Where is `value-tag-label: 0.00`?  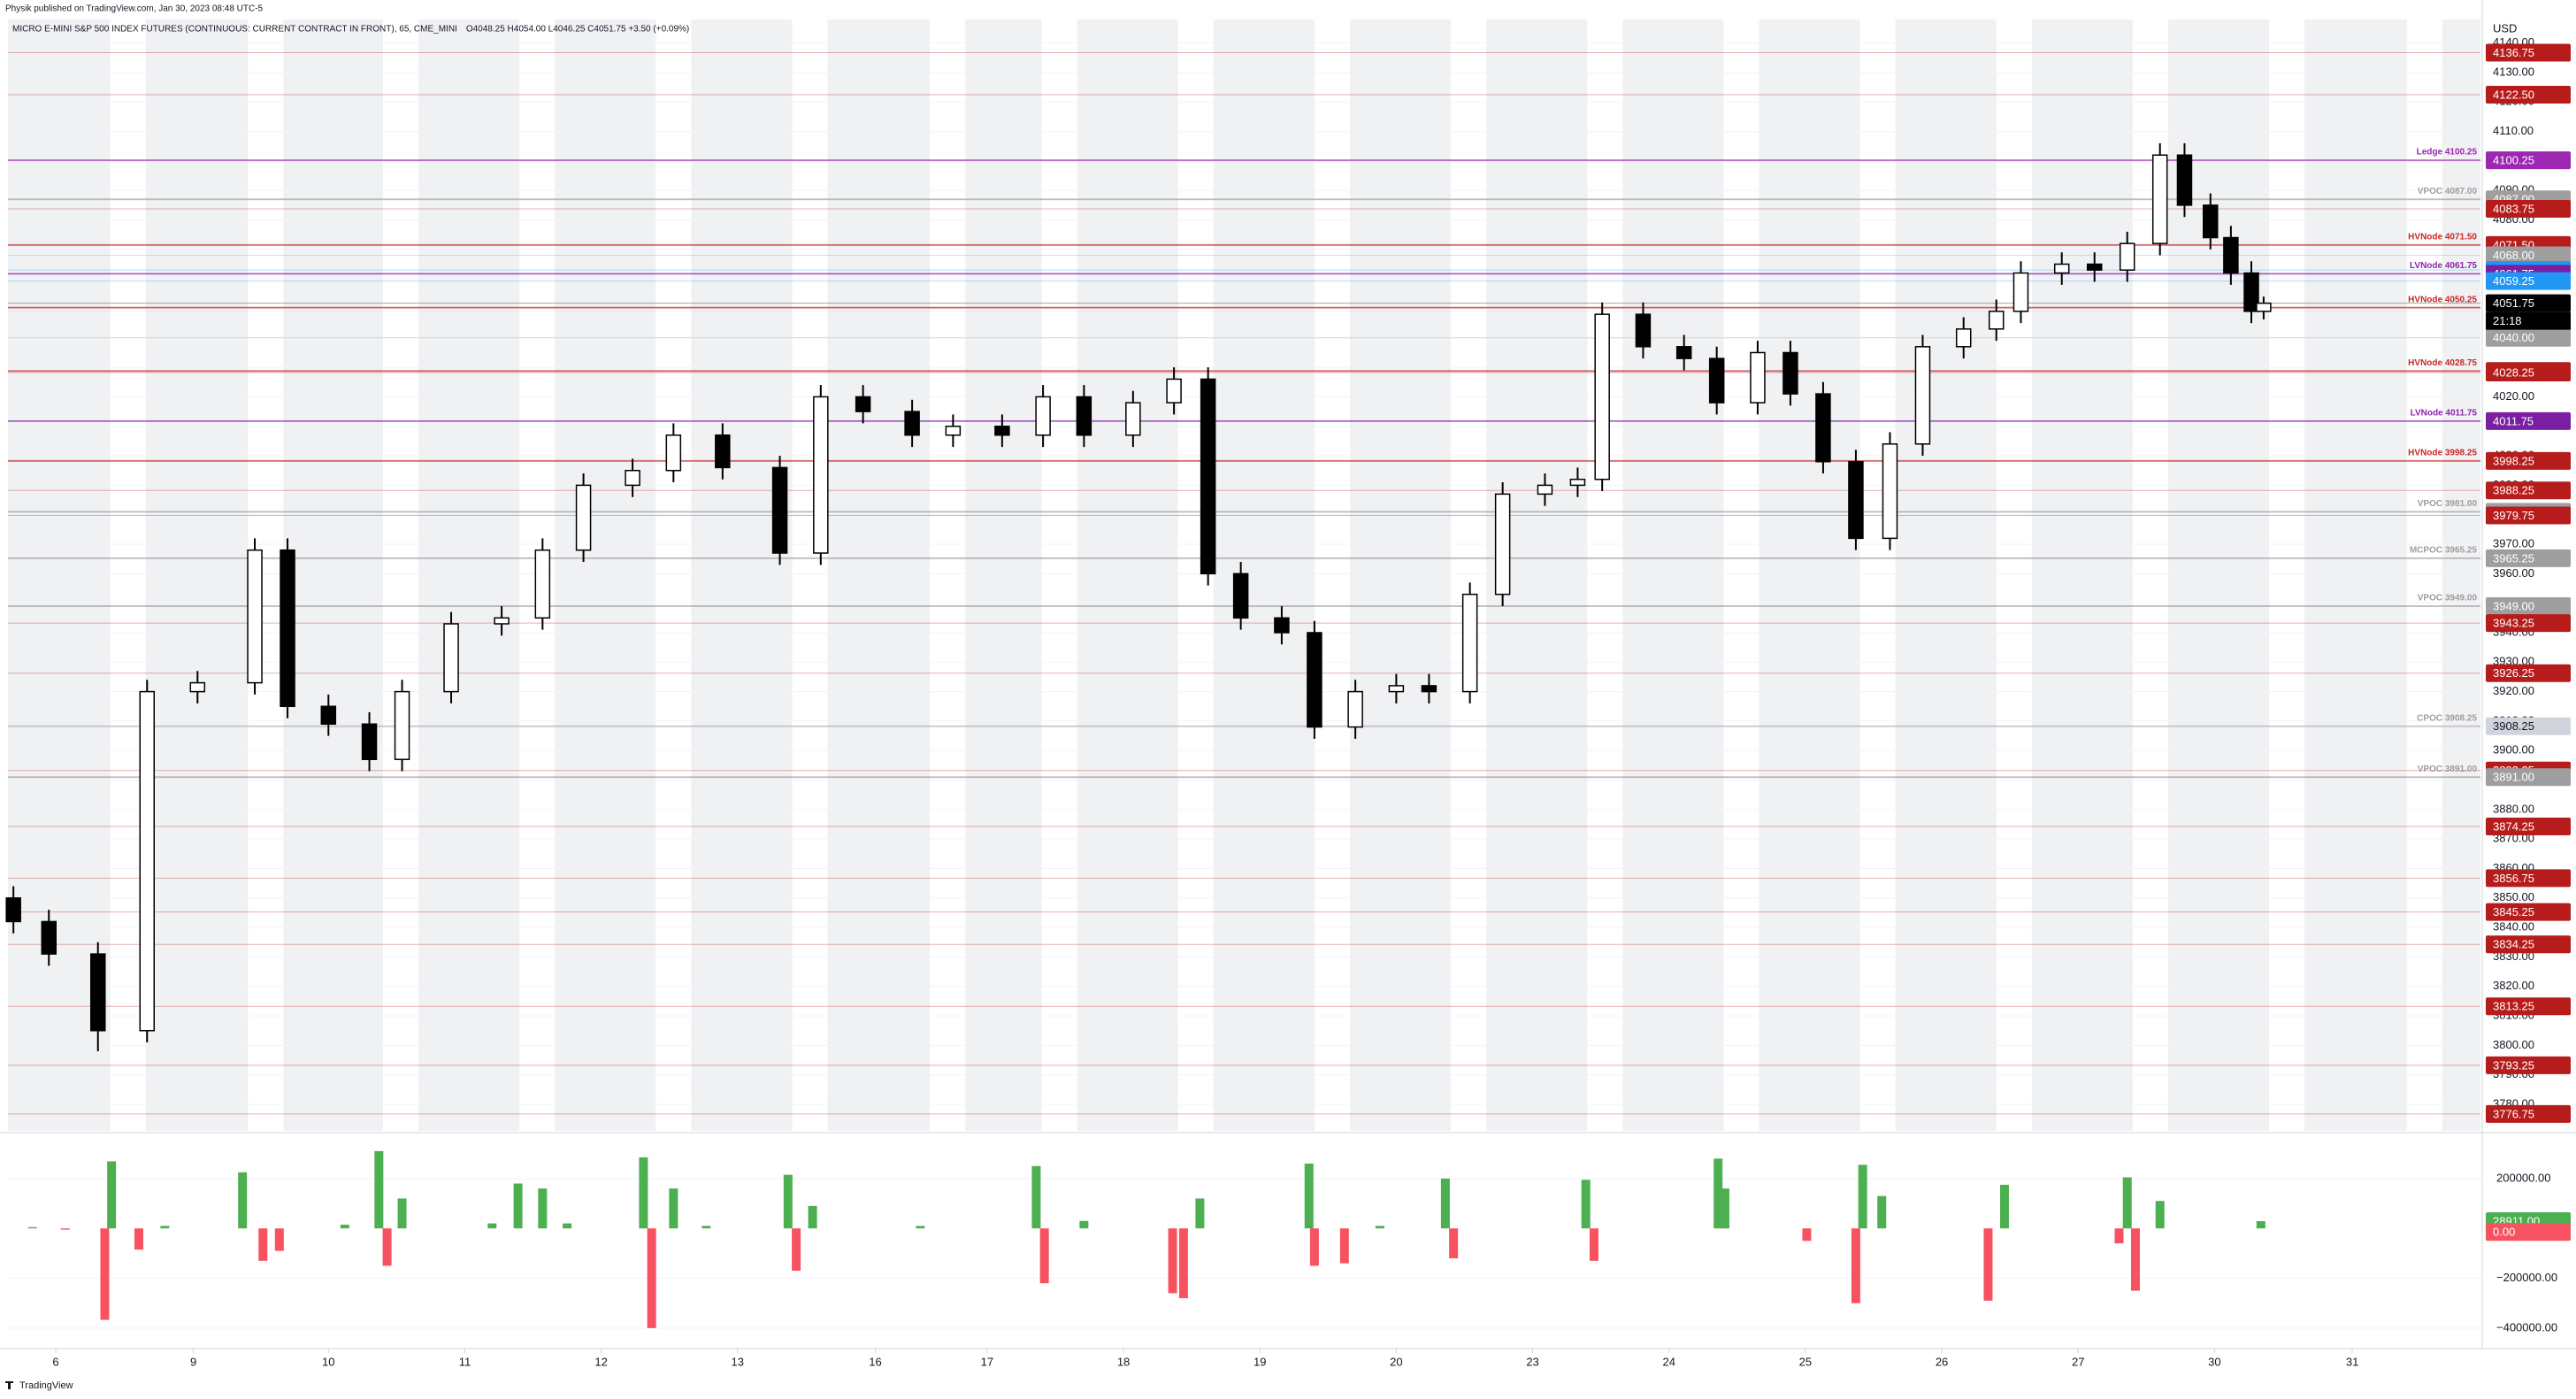
value-tag-label: 0.00 is located at coordinates (2504, 1233).